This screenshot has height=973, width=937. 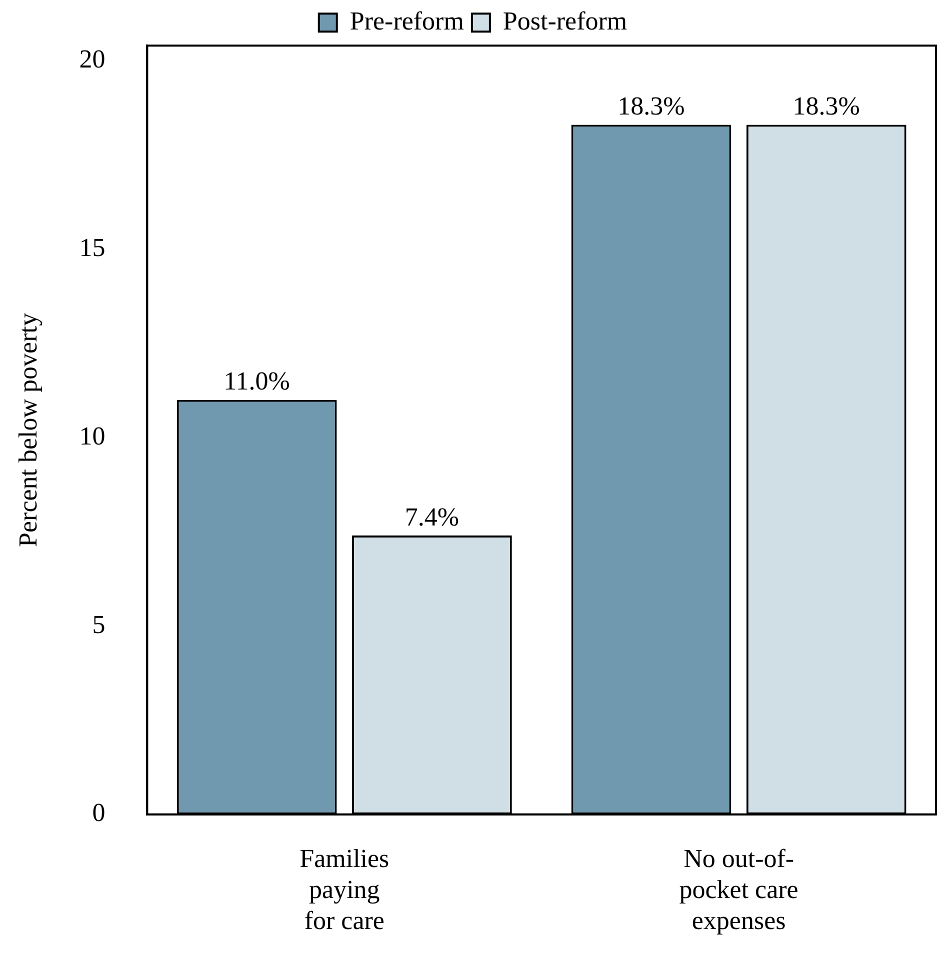 I want to click on x-tick-label: Families paying for care, so click(x=345, y=890).